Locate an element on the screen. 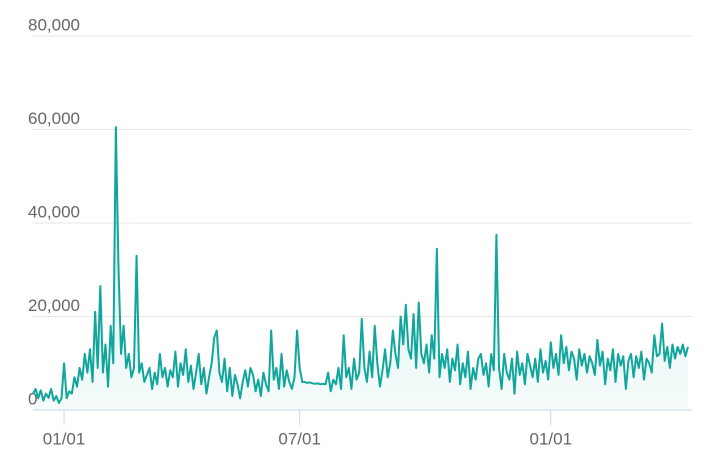 Image resolution: width=710 pixels, height=472 pixels. y-tick-label: 0 is located at coordinates (32, 398).